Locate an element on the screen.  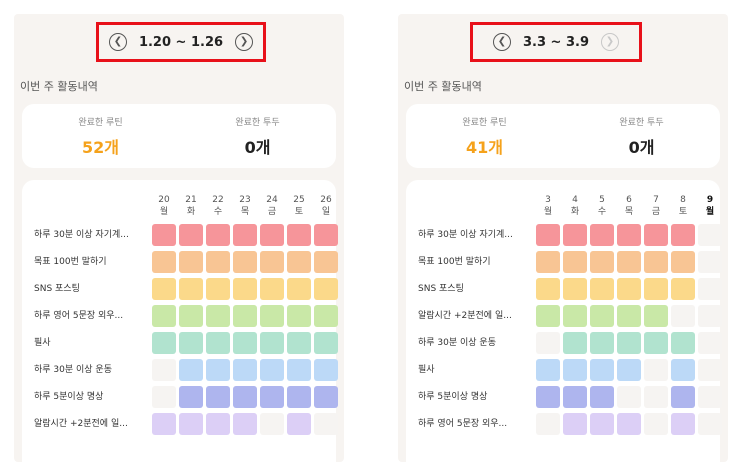
completed-todo-label: 완료한 투두 is located at coordinates (641, 122).